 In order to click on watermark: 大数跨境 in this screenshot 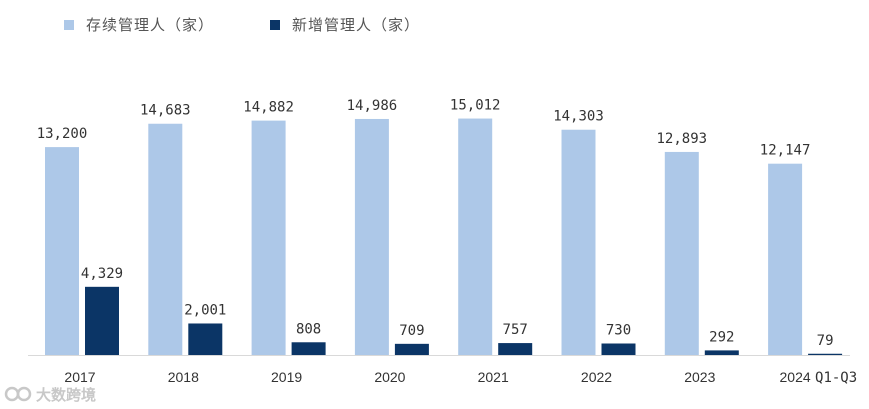, I will do `click(50, 394)`.